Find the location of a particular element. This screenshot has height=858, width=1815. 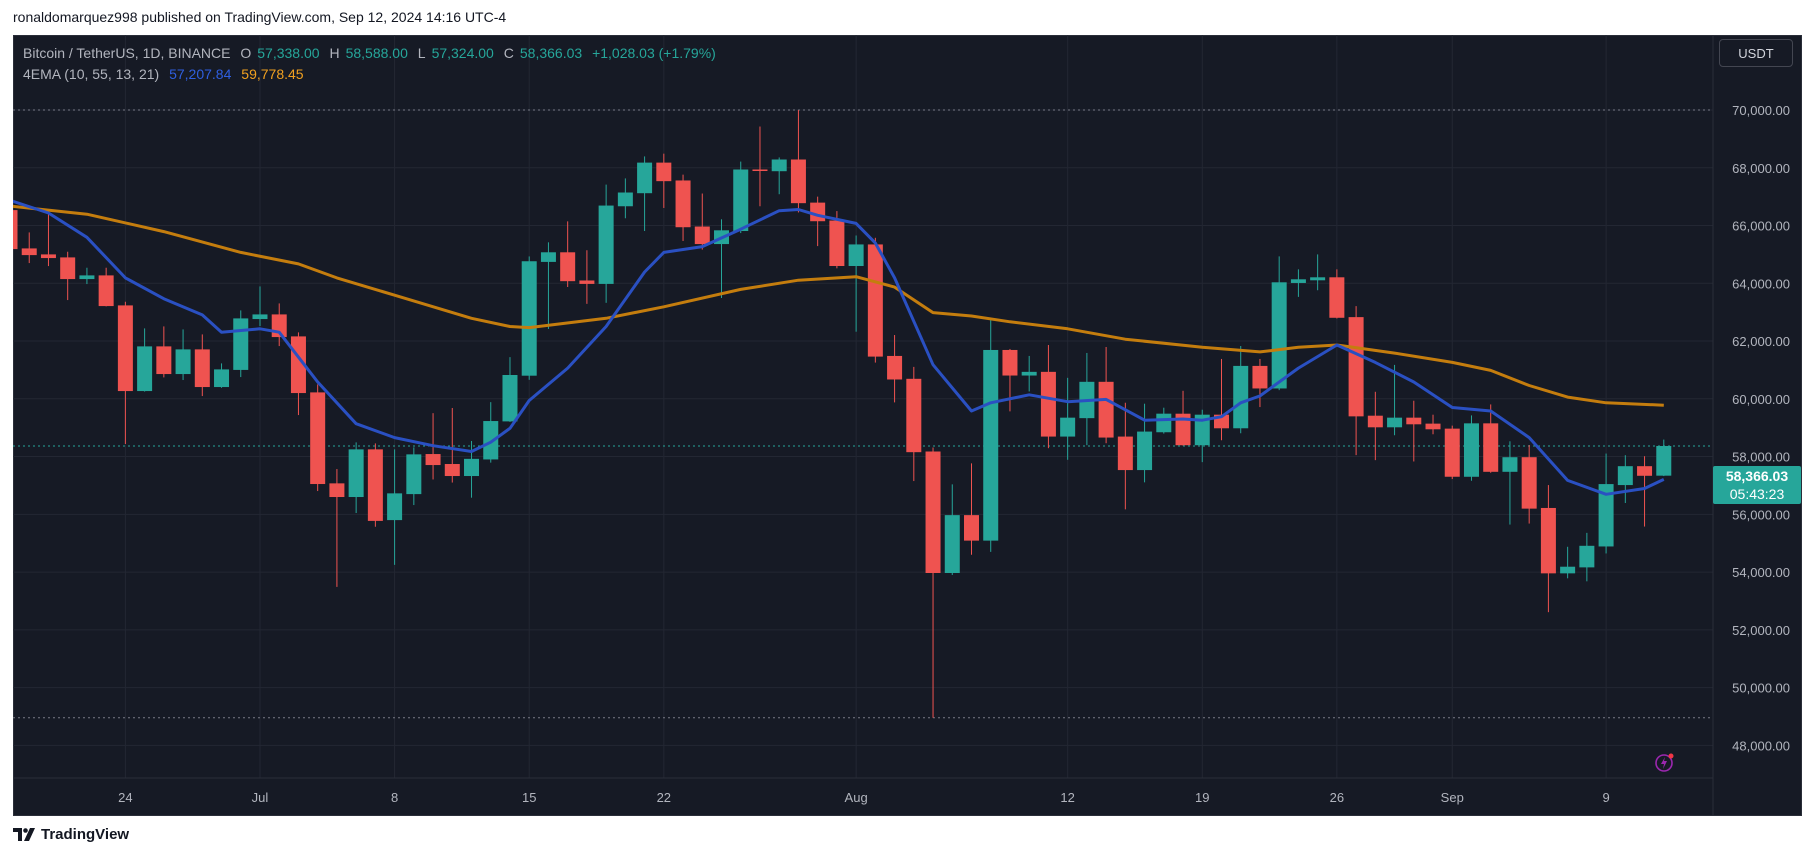

low-label: L is located at coordinates (421, 53).